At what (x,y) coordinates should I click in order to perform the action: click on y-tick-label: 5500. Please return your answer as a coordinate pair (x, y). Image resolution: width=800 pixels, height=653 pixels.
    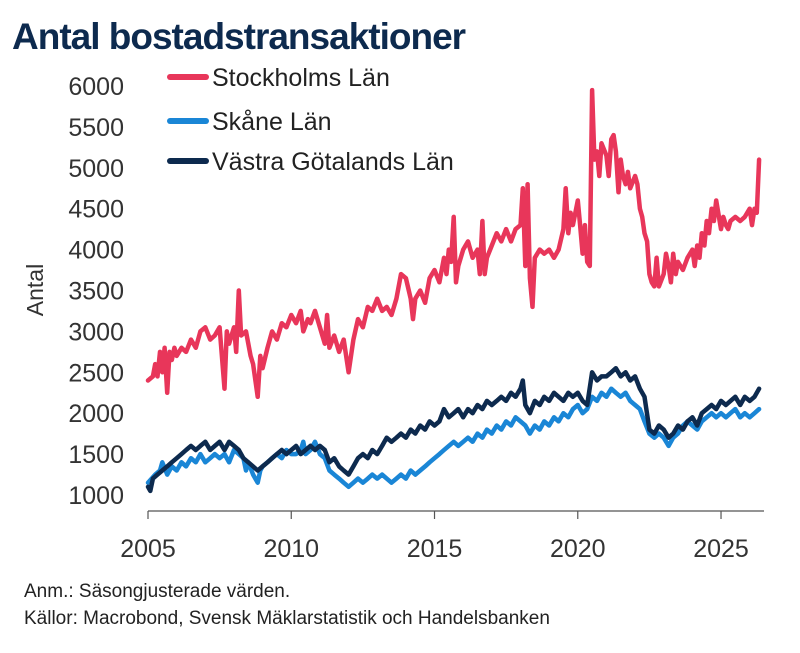
    Looking at the image, I should click on (96, 128).